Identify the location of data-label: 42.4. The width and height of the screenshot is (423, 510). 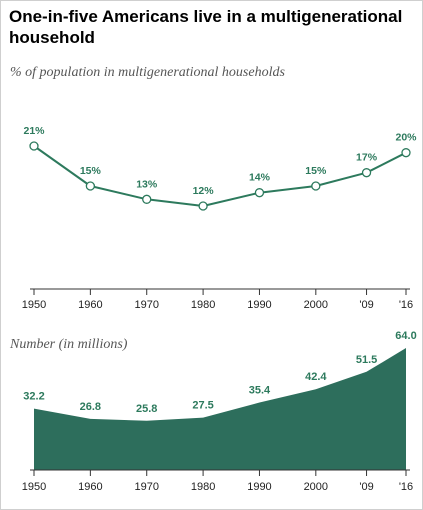
(316, 377).